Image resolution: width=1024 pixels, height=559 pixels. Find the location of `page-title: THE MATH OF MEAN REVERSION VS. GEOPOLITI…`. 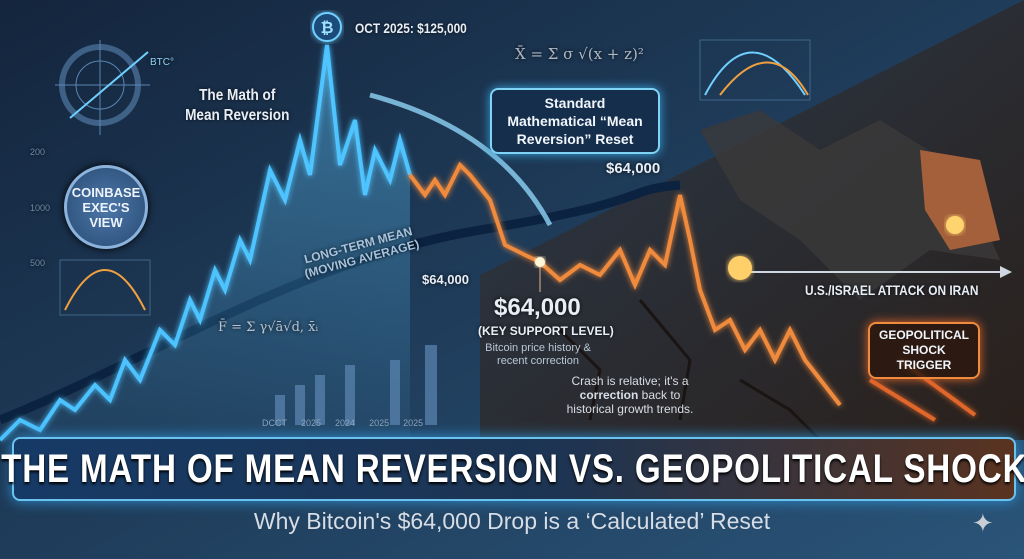

page-title: THE MATH OF MEAN REVERSION VS. GEOPOLITI… is located at coordinates (512, 468).